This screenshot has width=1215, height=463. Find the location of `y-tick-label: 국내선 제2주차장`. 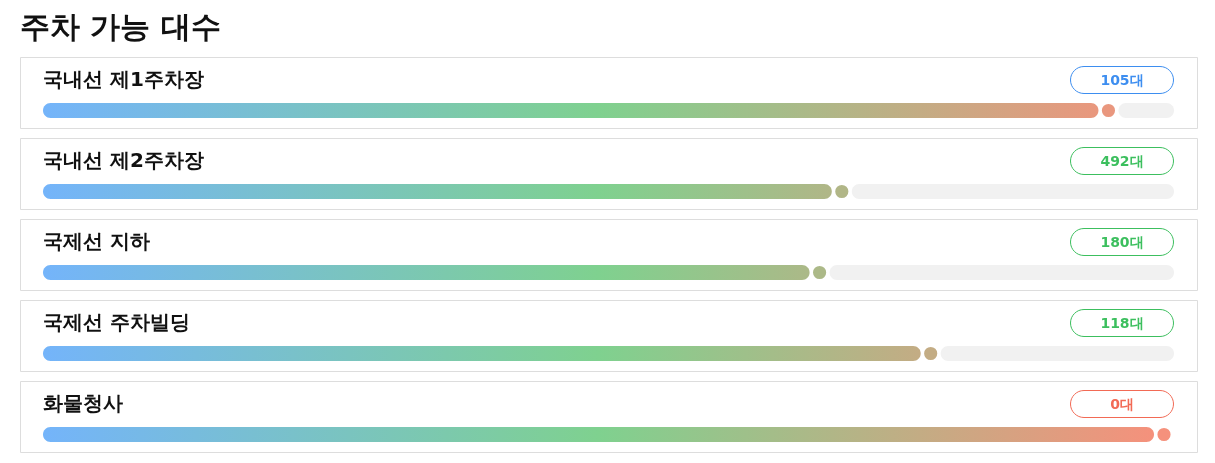

y-tick-label: 국내선 제2주차장 is located at coordinates (123, 160).